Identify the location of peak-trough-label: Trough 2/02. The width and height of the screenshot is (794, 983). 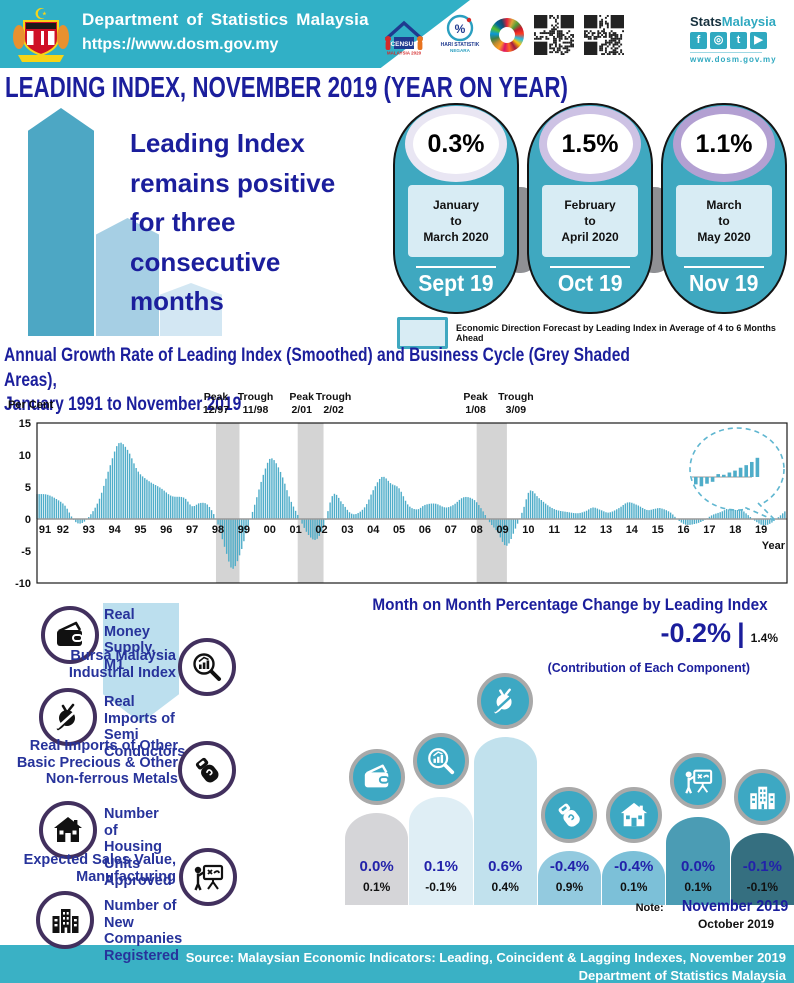
(333, 403).